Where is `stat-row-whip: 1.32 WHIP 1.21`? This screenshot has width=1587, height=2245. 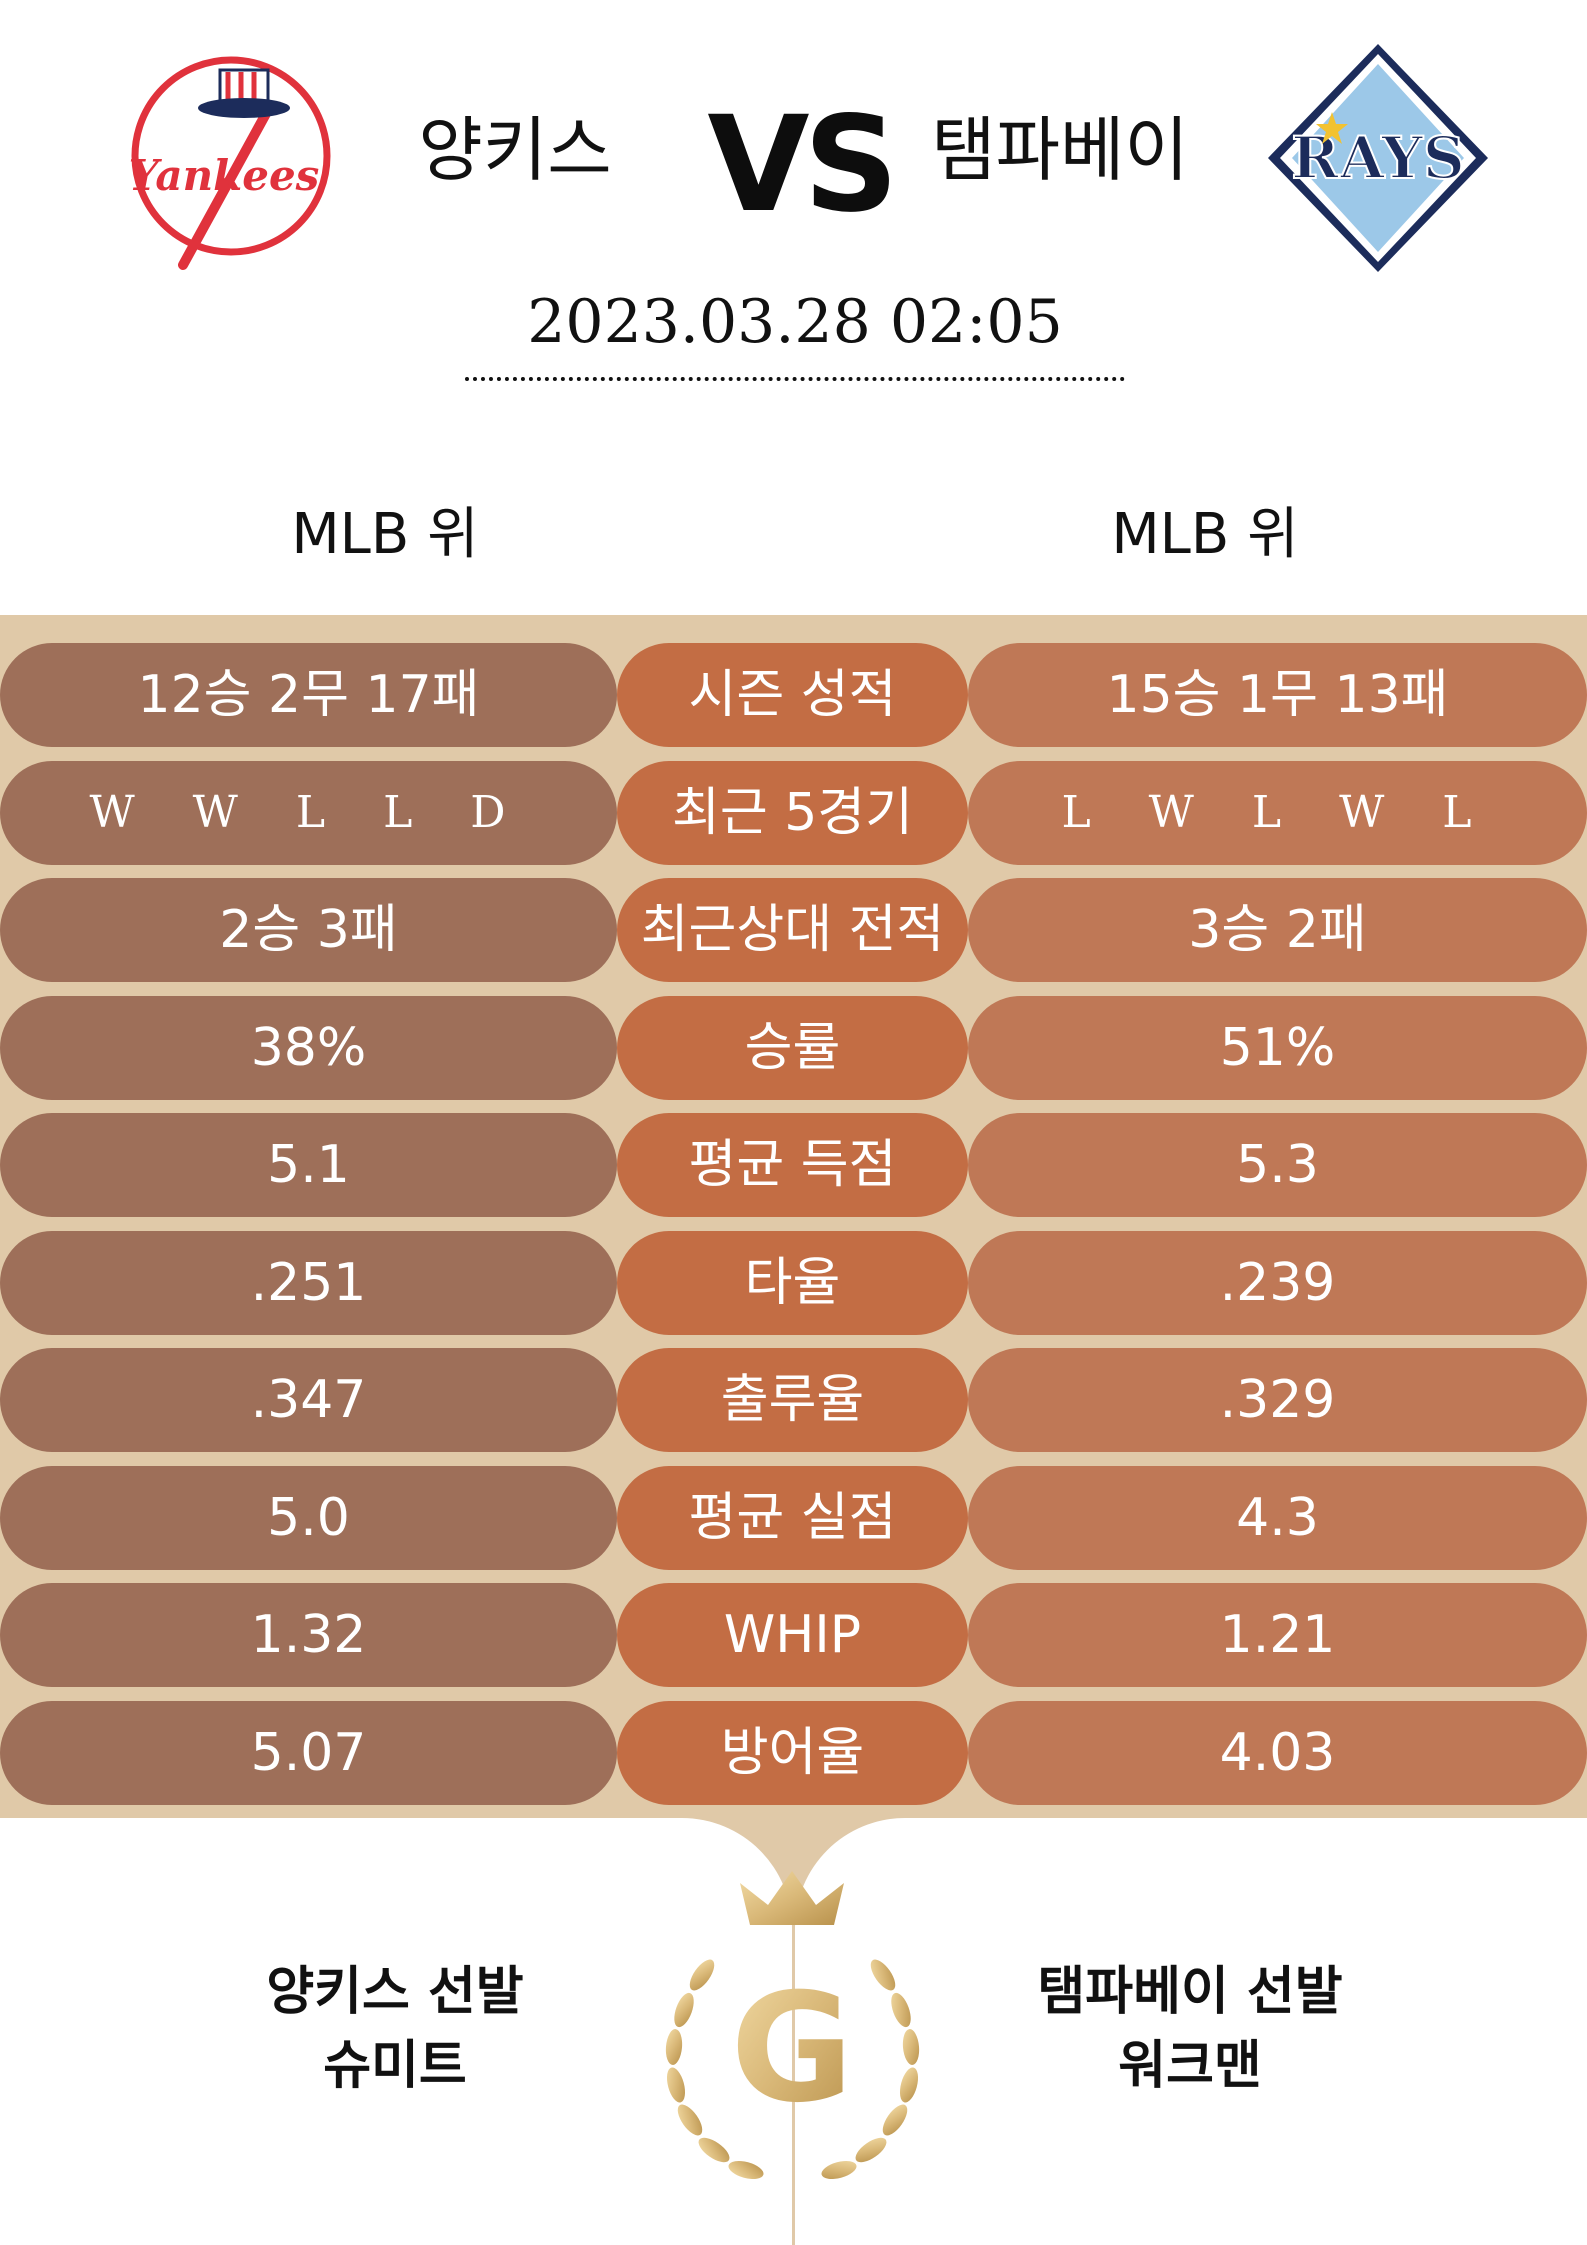
stat-row-whip: 1.32 WHIP 1.21 is located at coordinates (793, 1635).